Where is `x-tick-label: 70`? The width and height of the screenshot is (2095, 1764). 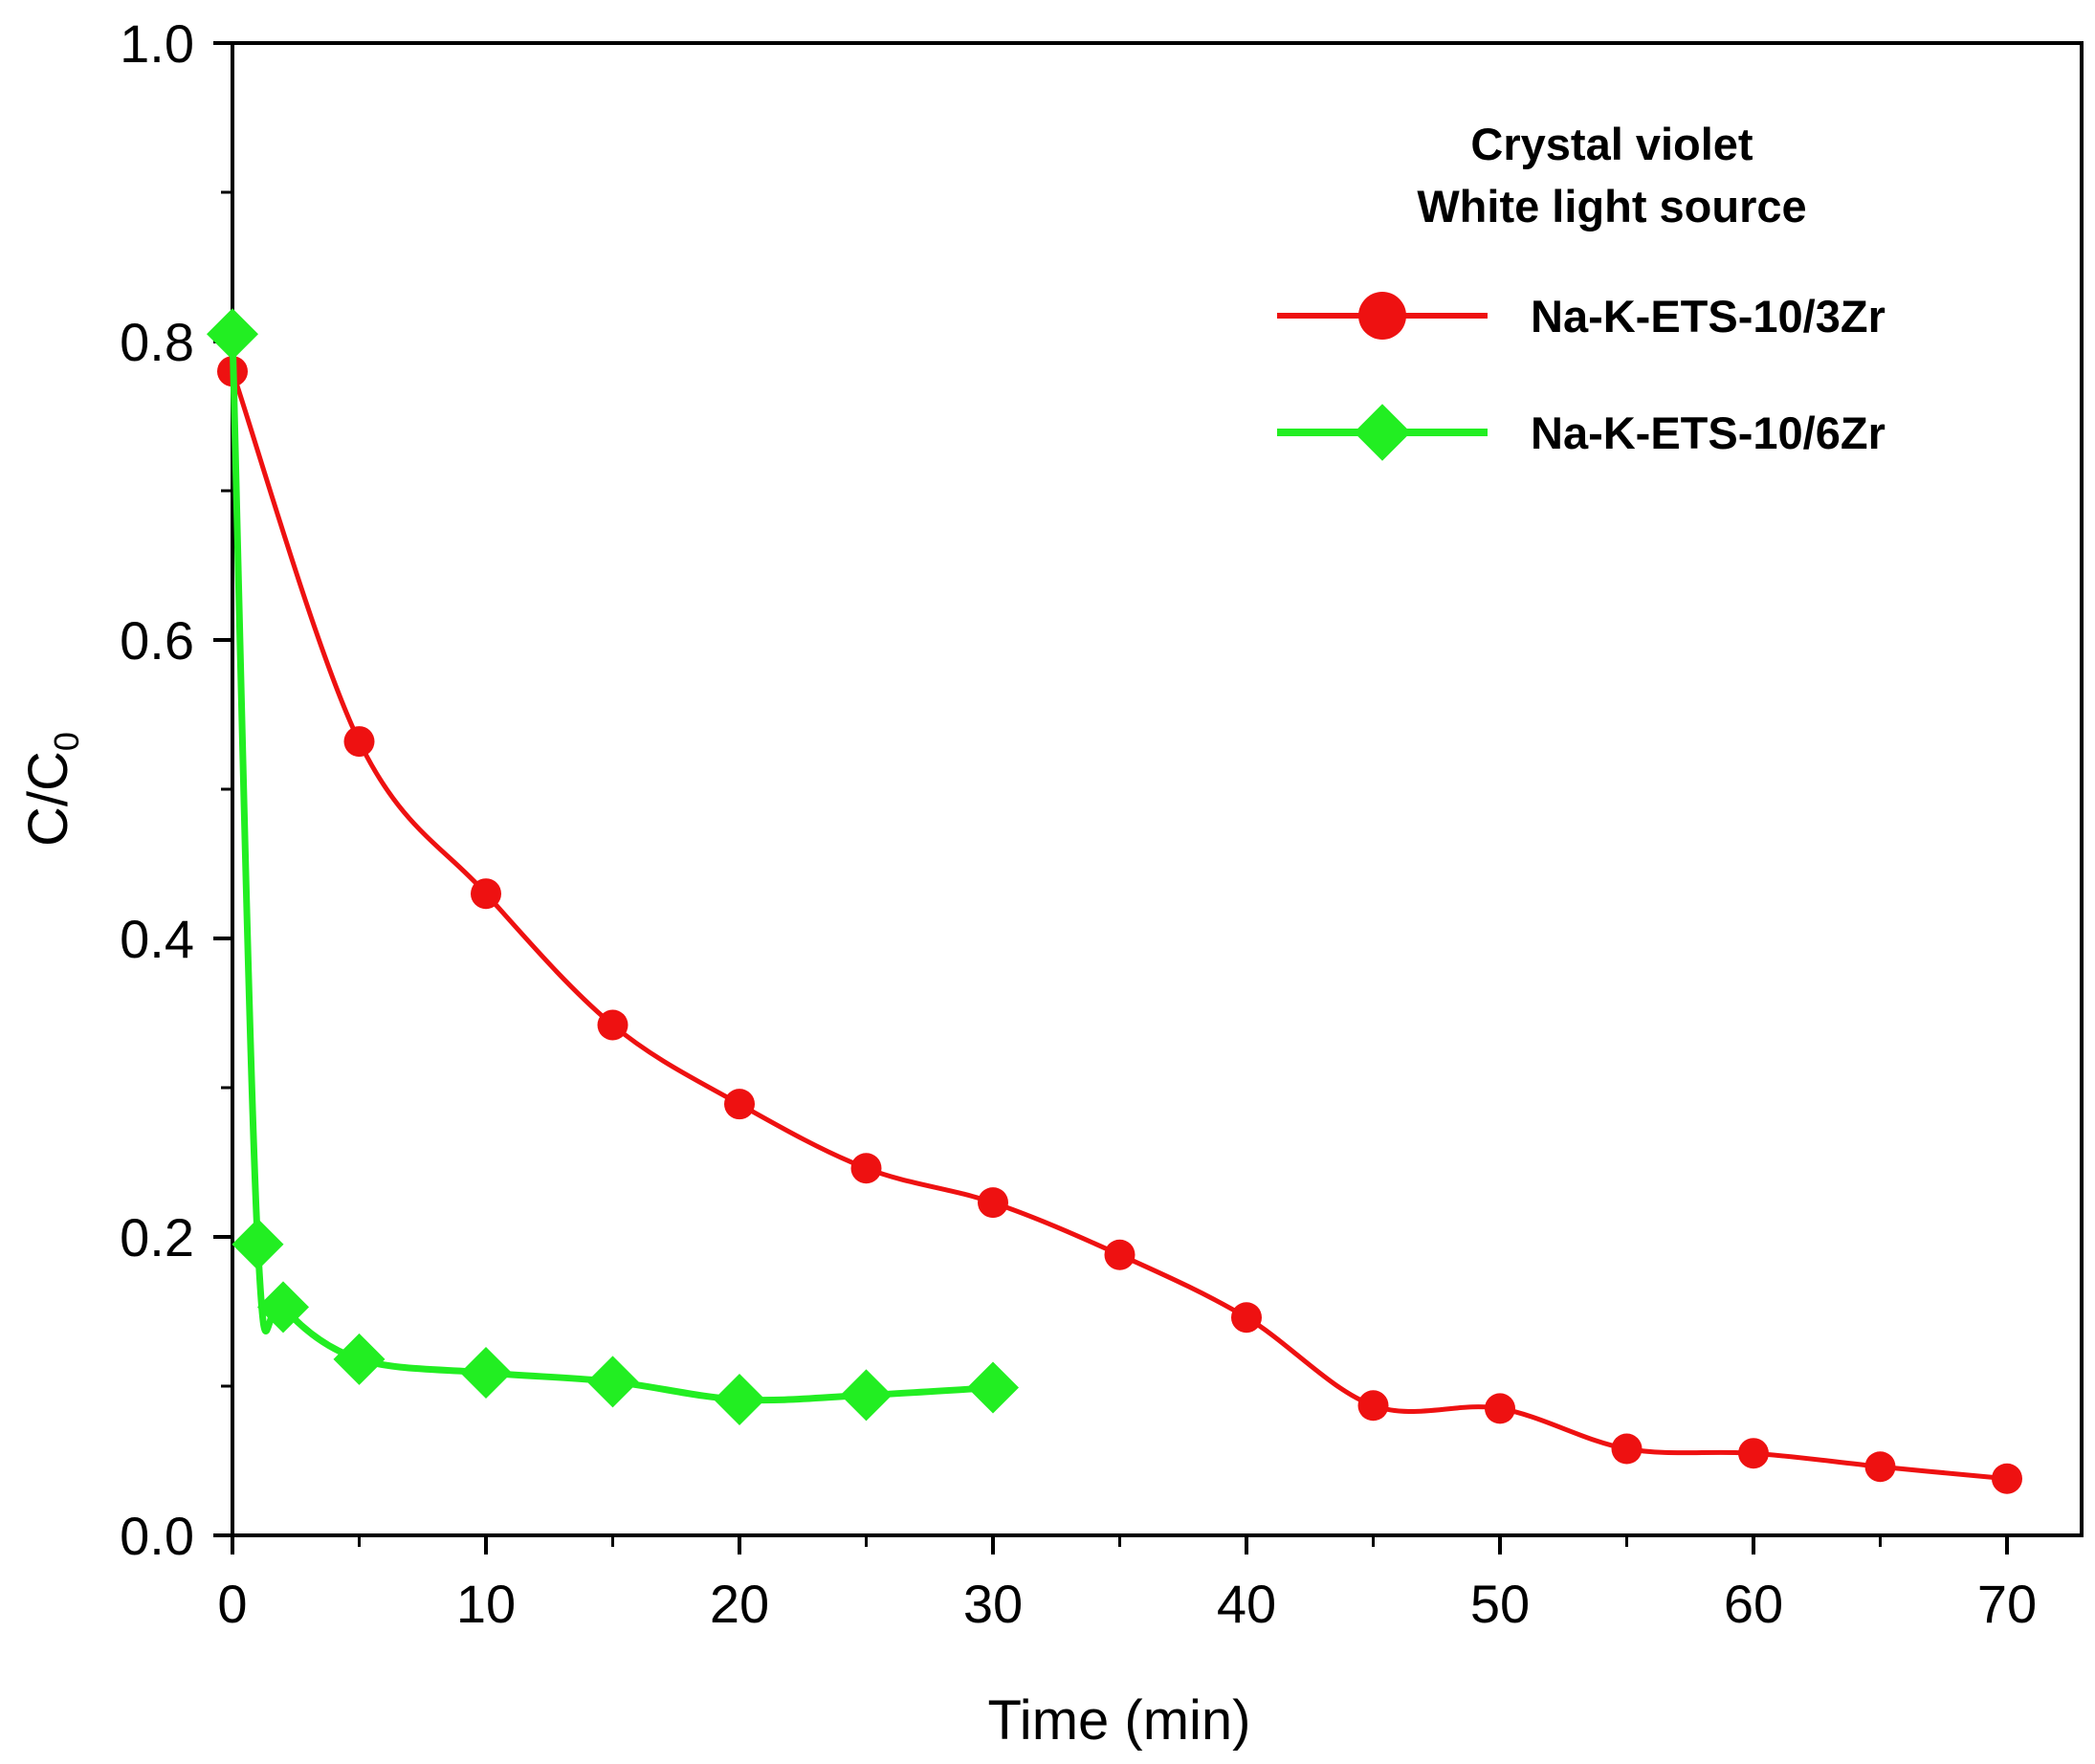
x-tick-label: 70 is located at coordinates (2007, 1604).